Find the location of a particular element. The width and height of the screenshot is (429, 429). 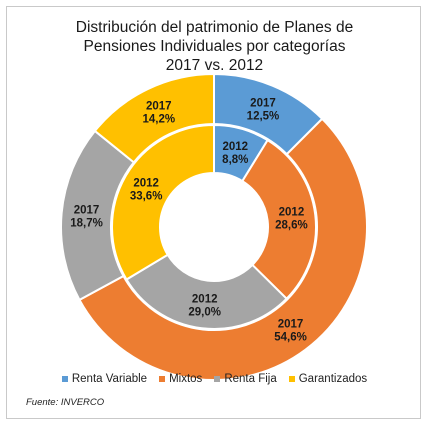

data-label-2012-mixtos: 2012 28,6% is located at coordinates (291, 219).